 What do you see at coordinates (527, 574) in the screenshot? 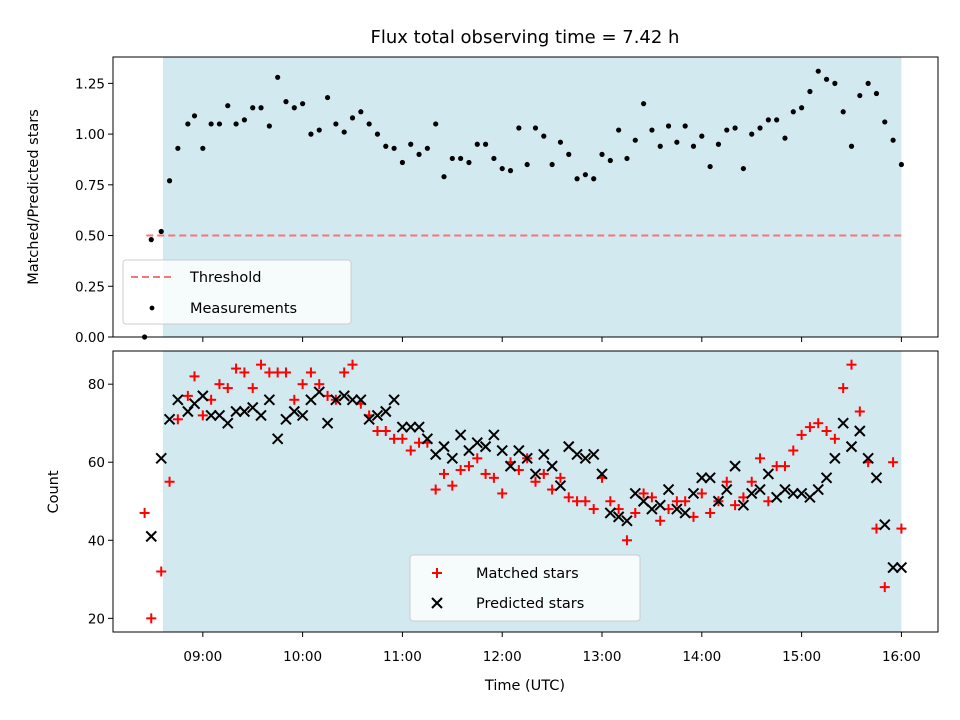
I see `matched-stars-legend-label: Matched stars` at bounding box center [527, 574].